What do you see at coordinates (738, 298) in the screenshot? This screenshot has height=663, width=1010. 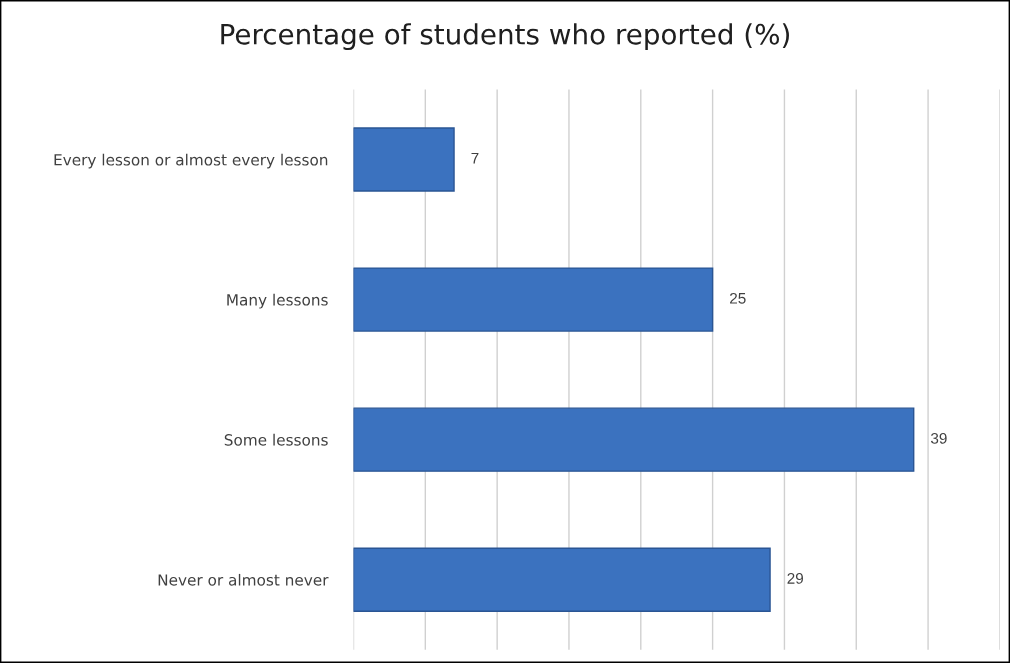 I see `data-label: 25` at bounding box center [738, 298].